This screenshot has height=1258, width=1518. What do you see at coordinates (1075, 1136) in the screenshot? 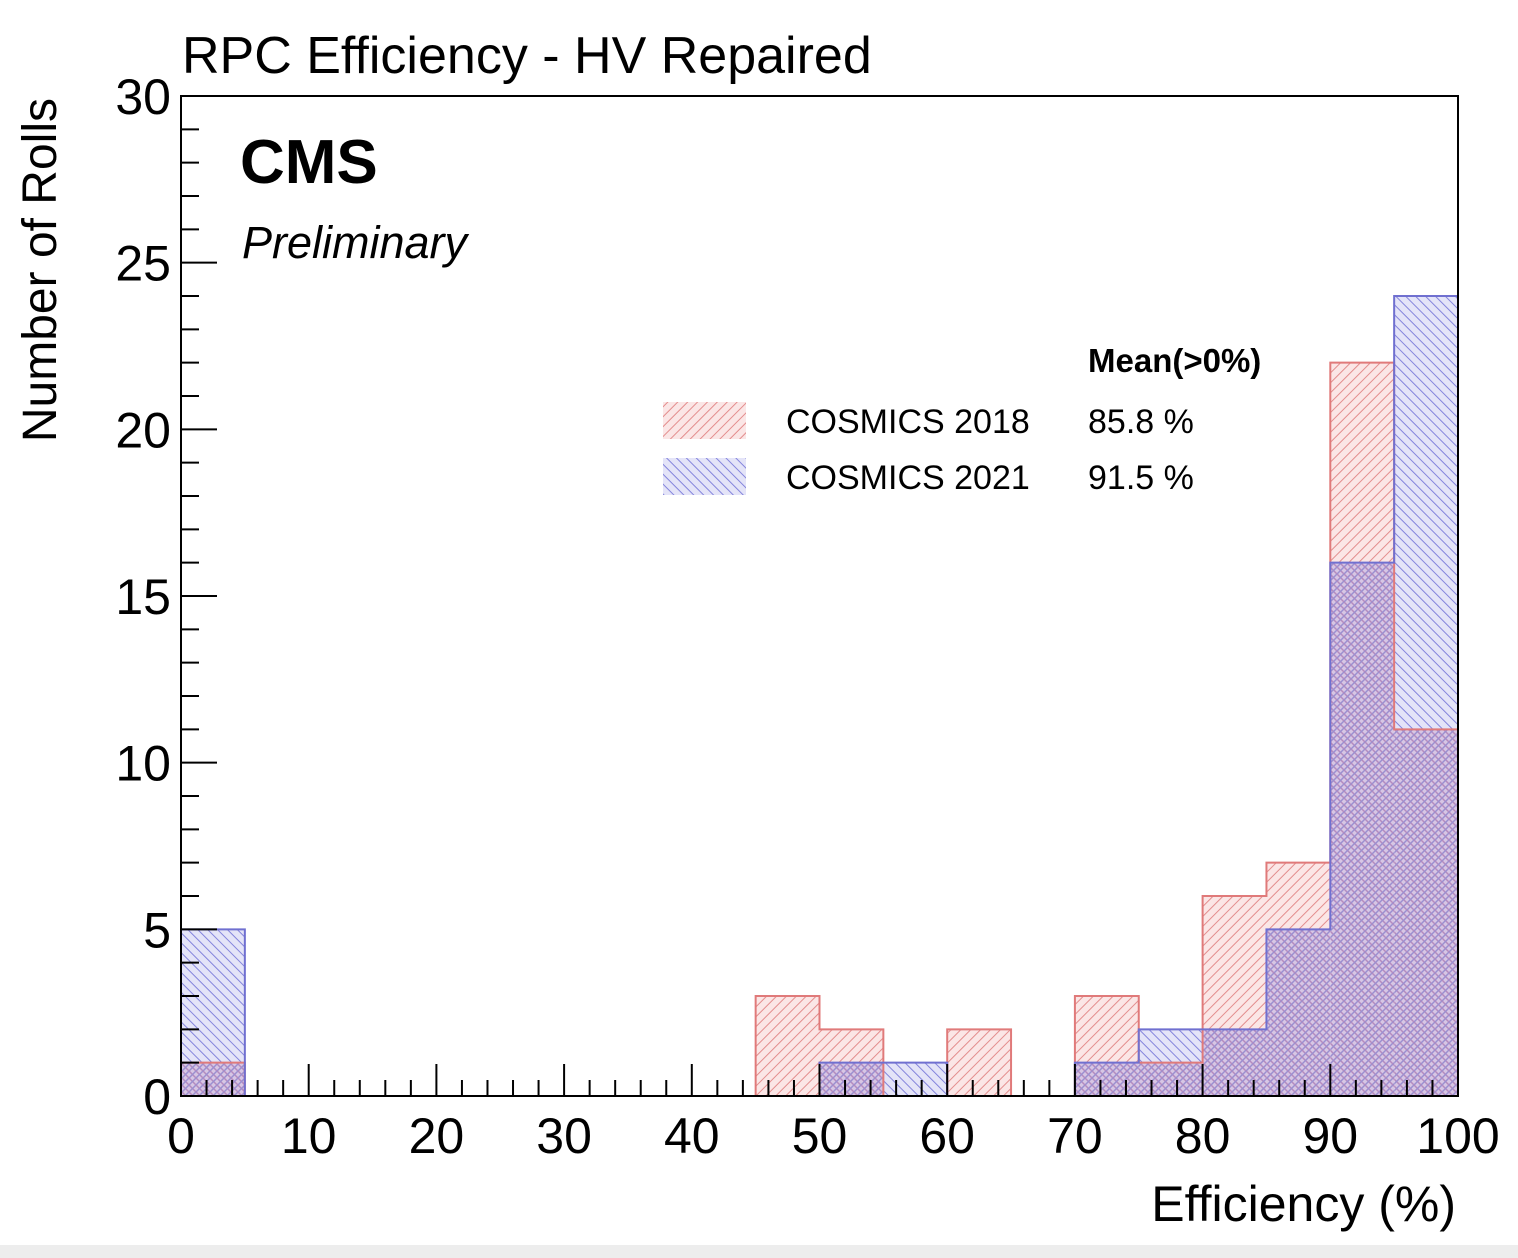
I see `x-tick-label: 70` at bounding box center [1075, 1136].